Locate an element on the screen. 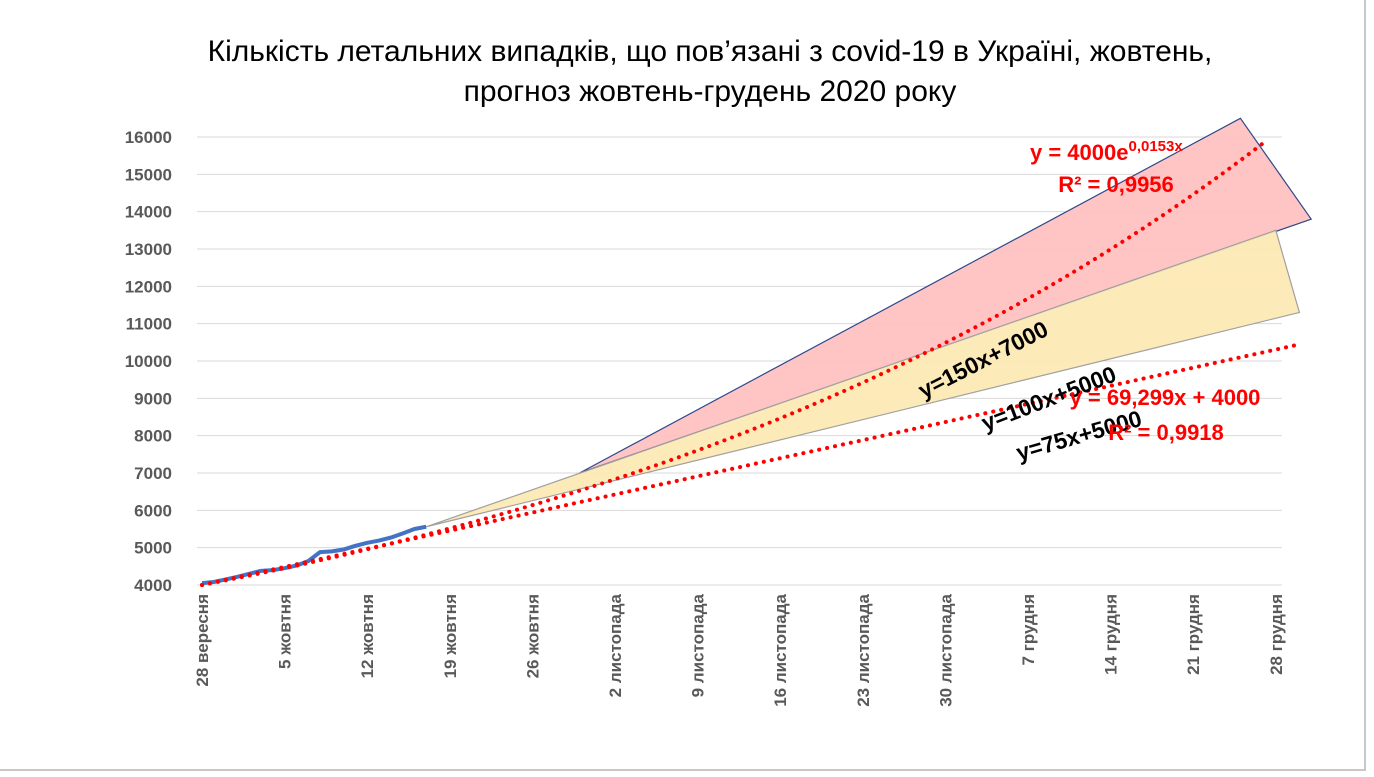  y-tick-label: 13000 is located at coordinates (148, 249).